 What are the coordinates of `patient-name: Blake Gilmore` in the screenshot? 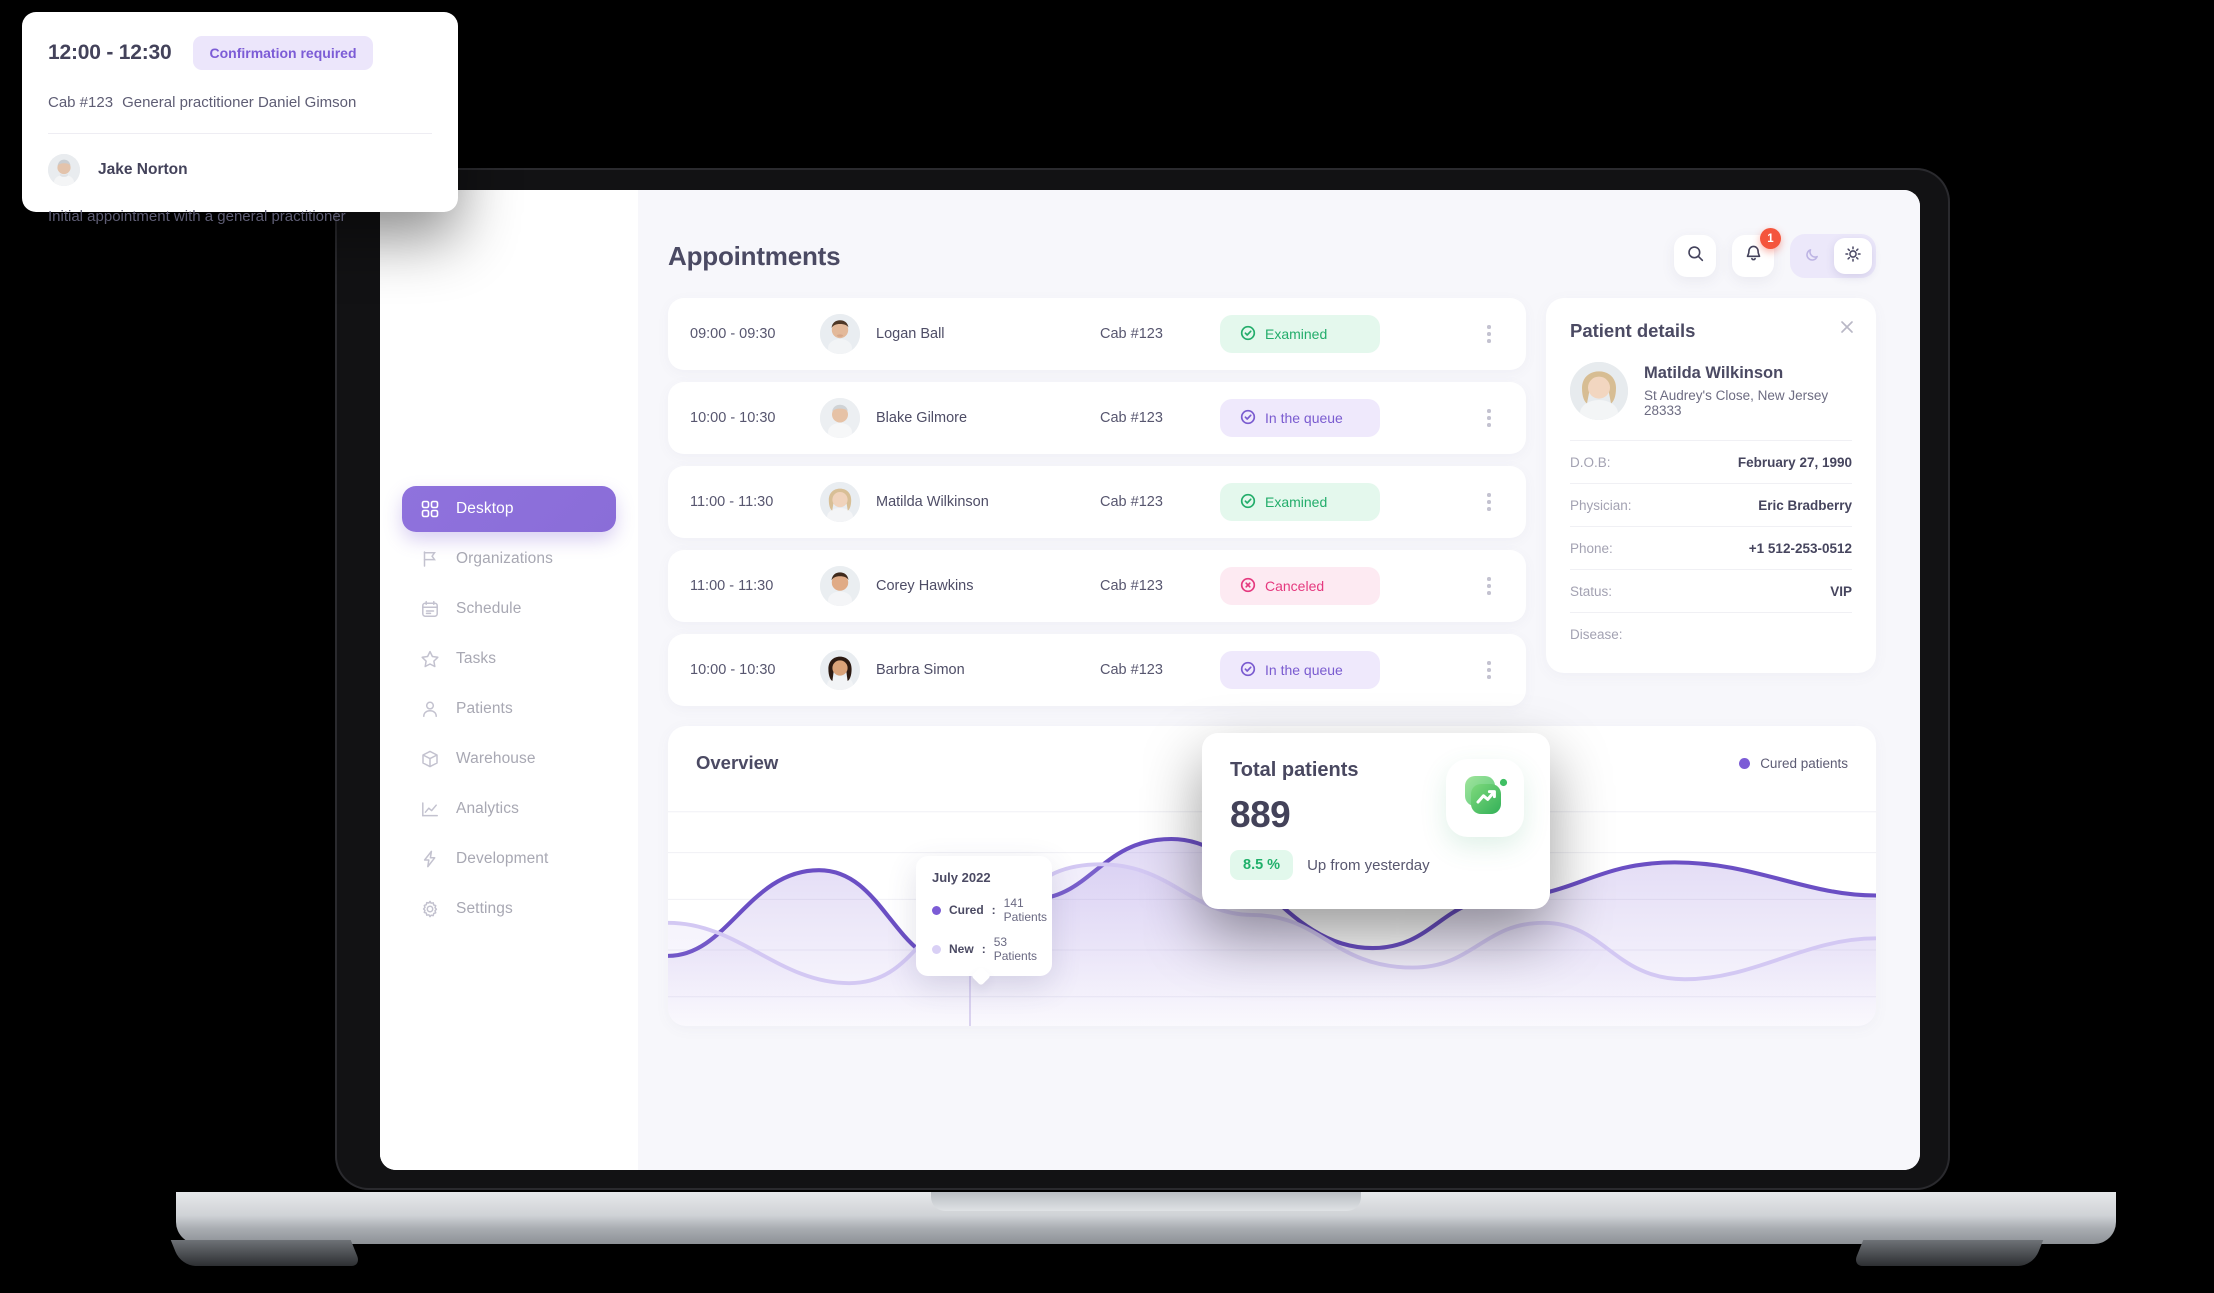 It's located at (922, 418).